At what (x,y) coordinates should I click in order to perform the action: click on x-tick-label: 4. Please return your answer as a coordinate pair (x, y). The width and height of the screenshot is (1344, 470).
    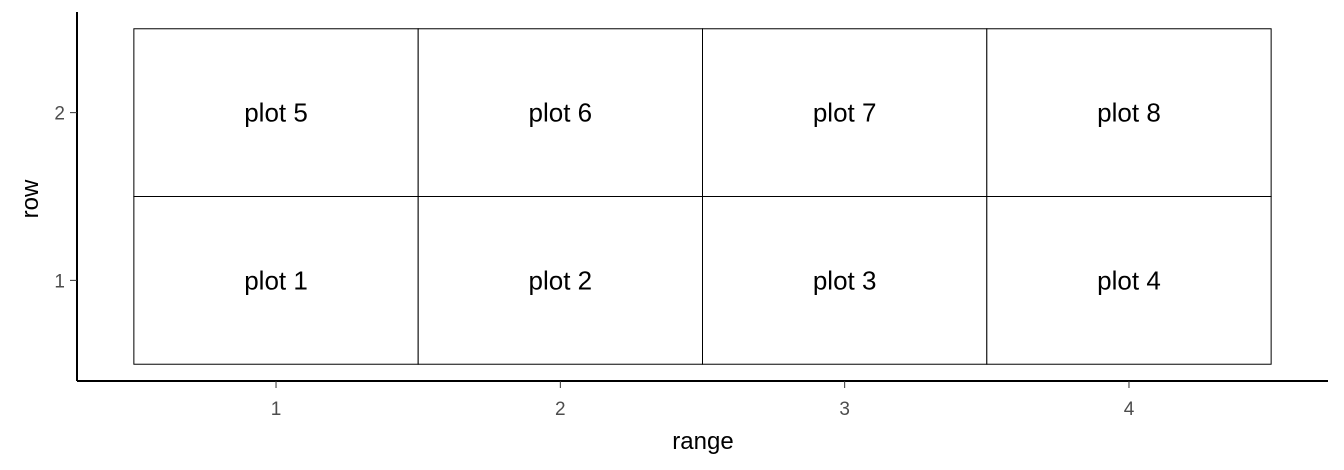
    Looking at the image, I should click on (1129, 409).